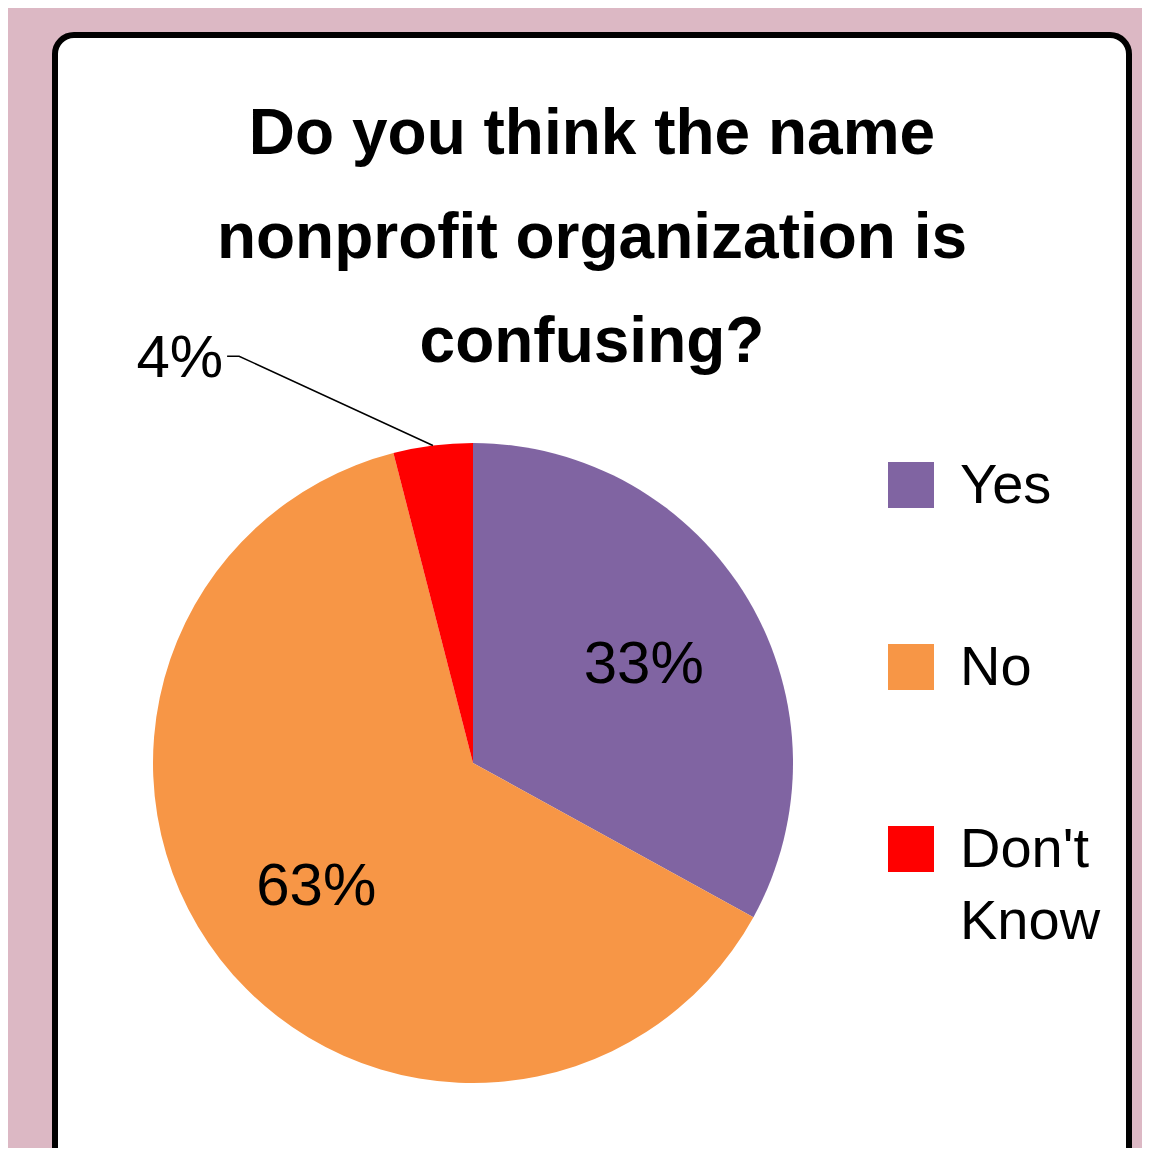  What do you see at coordinates (996, 666) in the screenshot?
I see `legend-label: No` at bounding box center [996, 666].